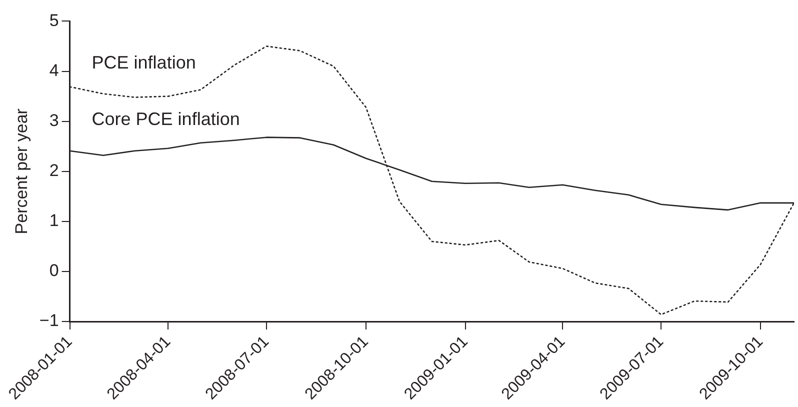 The height and width of the screenshot is (407, 798). What do you see at coordinates (166, 118) in the screenshot?
I see `series-label: Core PCE inflation` at bounding box center [166, 118].